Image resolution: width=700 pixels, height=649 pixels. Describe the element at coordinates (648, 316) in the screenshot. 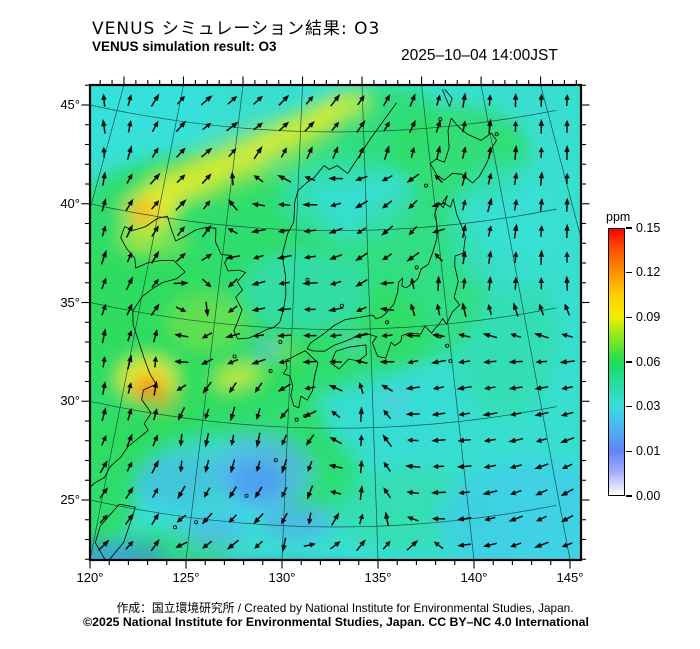

I see `colorbar-tick-label: 0.09` at that location.